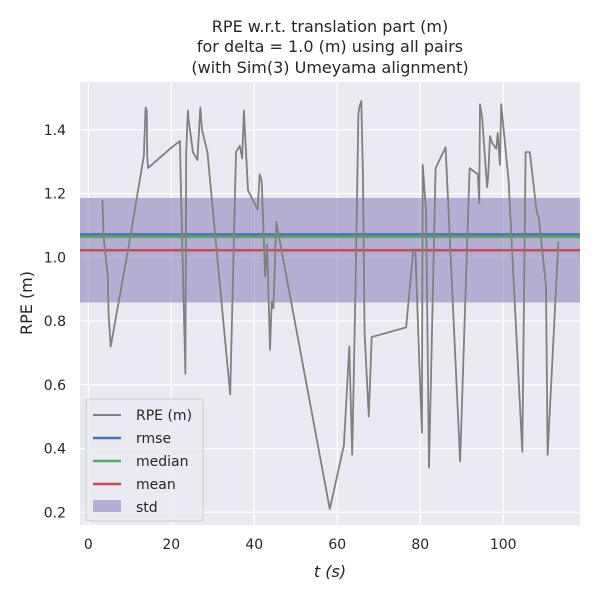 This screenshot has width=600, height=600. Describe the element at coordinates (156, 485) in the screenshot. I see `legend-label-mean: mean` at that location.